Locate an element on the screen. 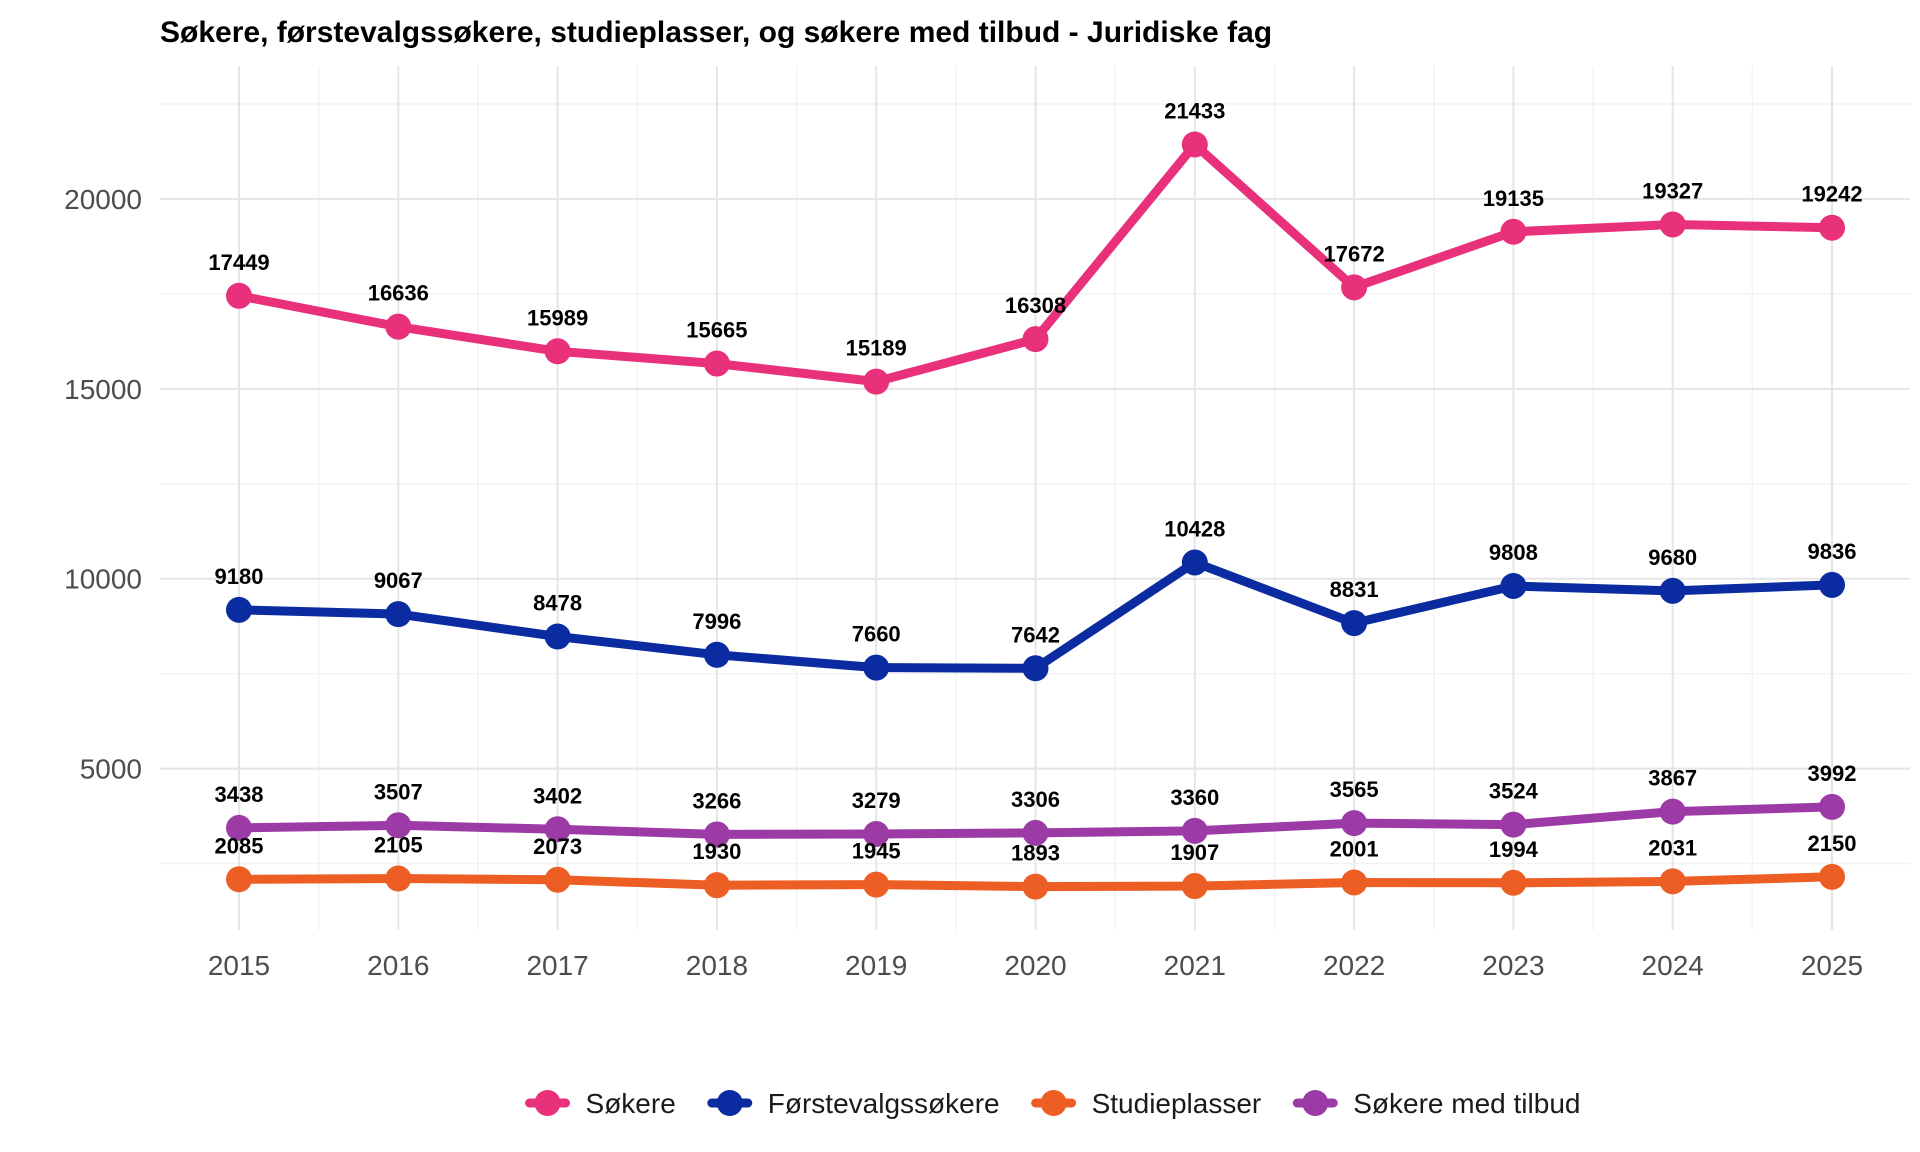 This screenshot has height=1152, width=1920. data-label: 3438 is located at coordinates (239, 794).